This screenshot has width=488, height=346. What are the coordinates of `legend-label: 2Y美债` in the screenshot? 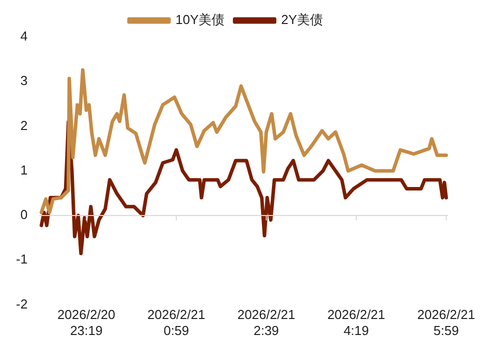 It's located at (302, 20).